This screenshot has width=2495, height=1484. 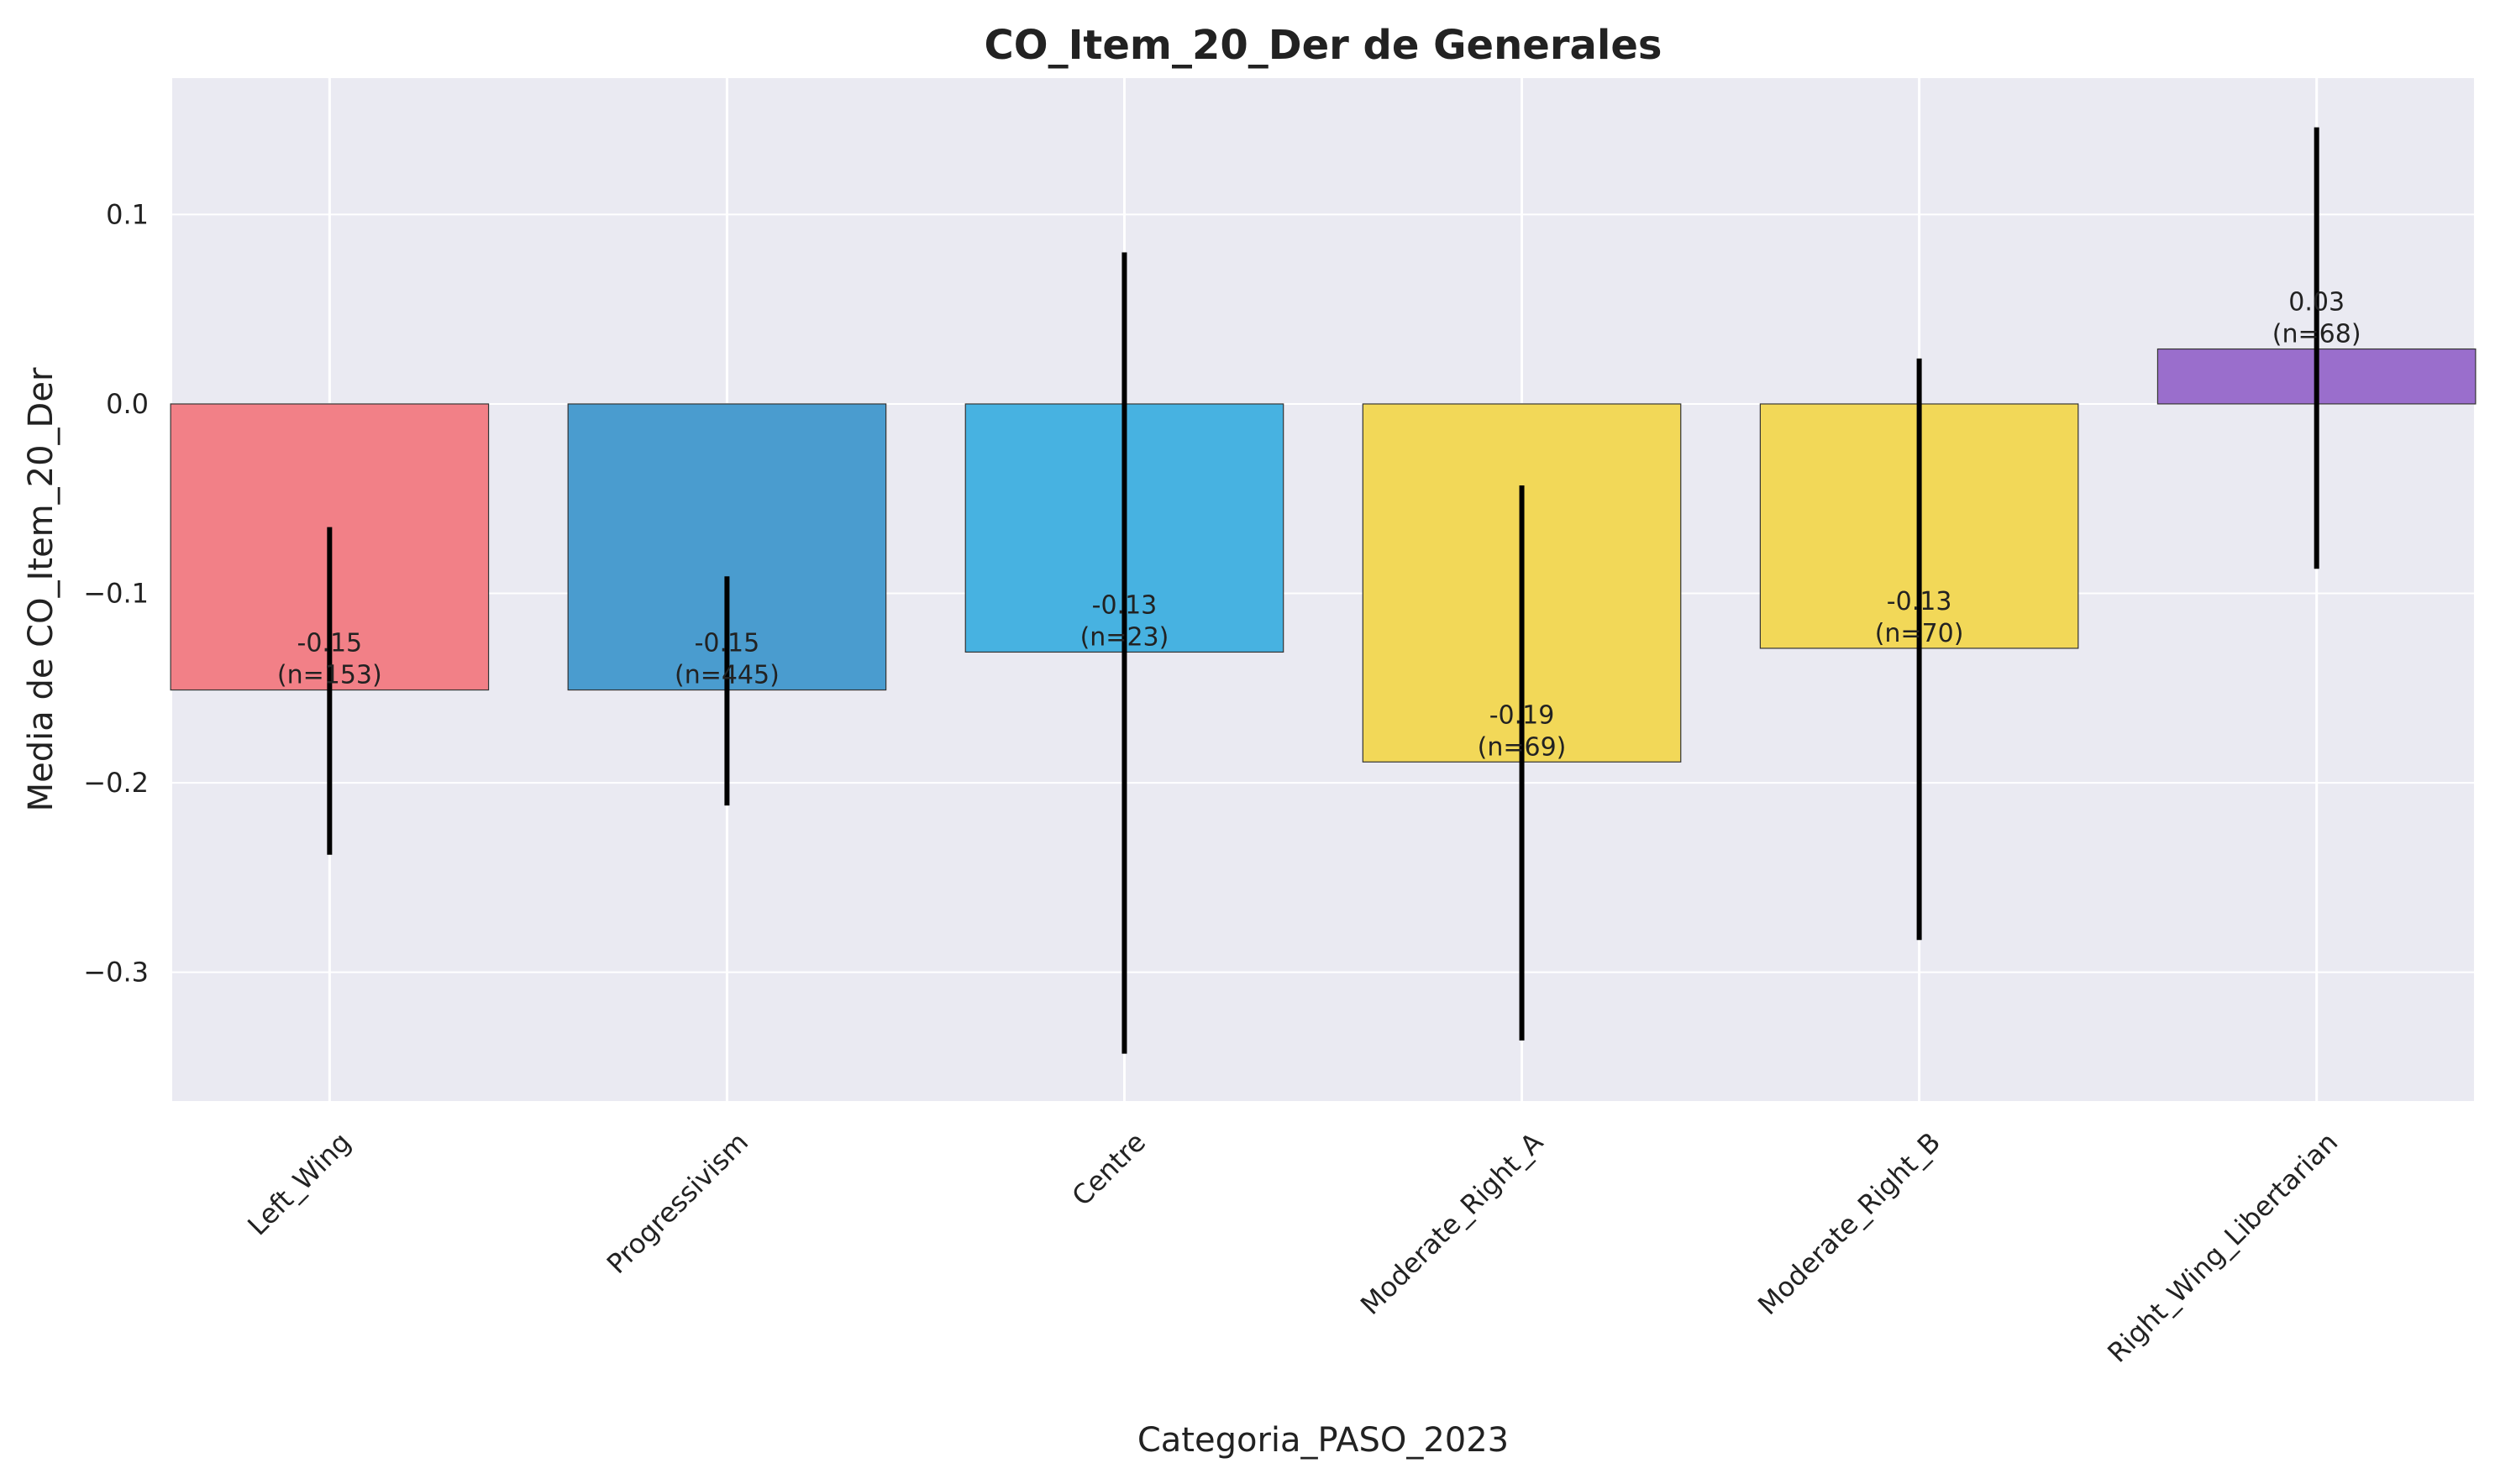 What do you see at coordinates (2317, 335) in the screenshot?
I see `bar-n-label: (n=68)` at bounding box center [2317, 335].